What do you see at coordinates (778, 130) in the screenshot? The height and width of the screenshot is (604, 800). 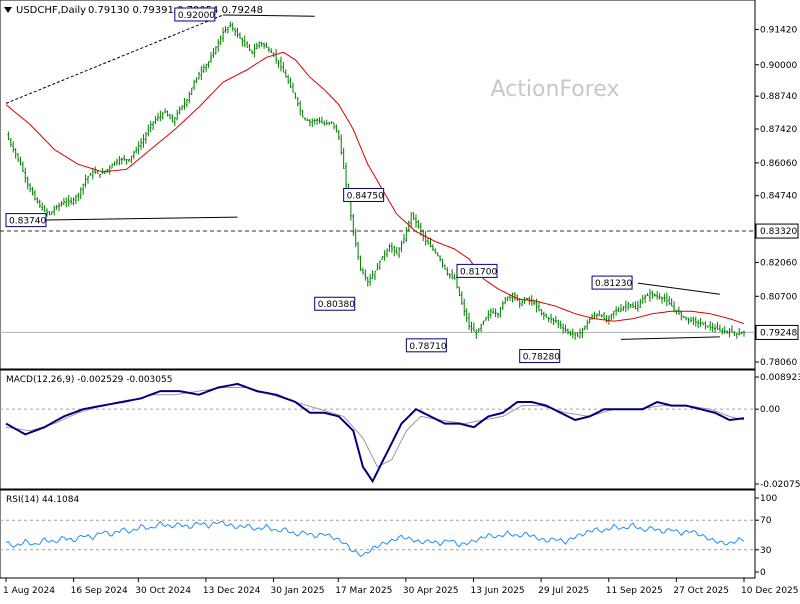 I see `price-tick-label: 0.87420` at bounding box center [778, 130].